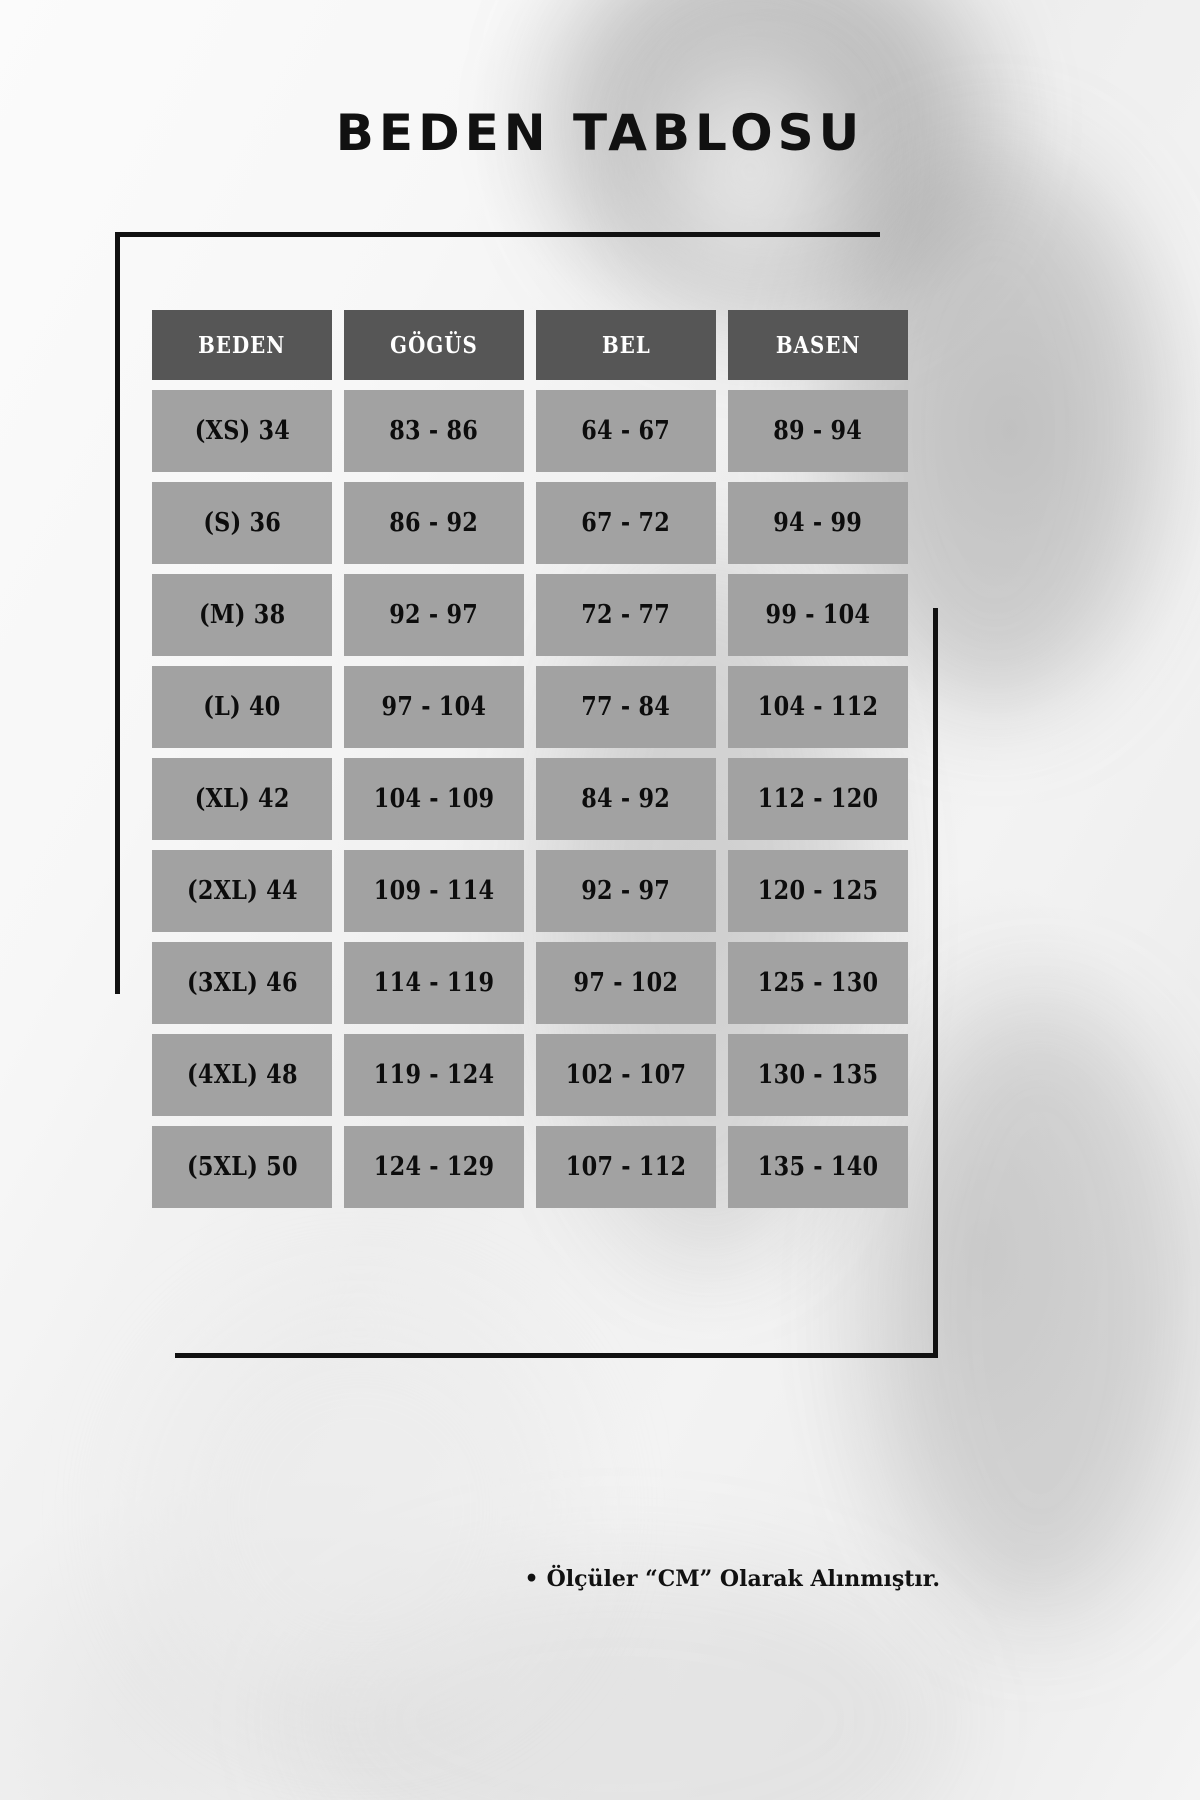 This screenshot has height=1800, width=1200. I want to click on cell-value: 124 - 129, so click(434, 1167).